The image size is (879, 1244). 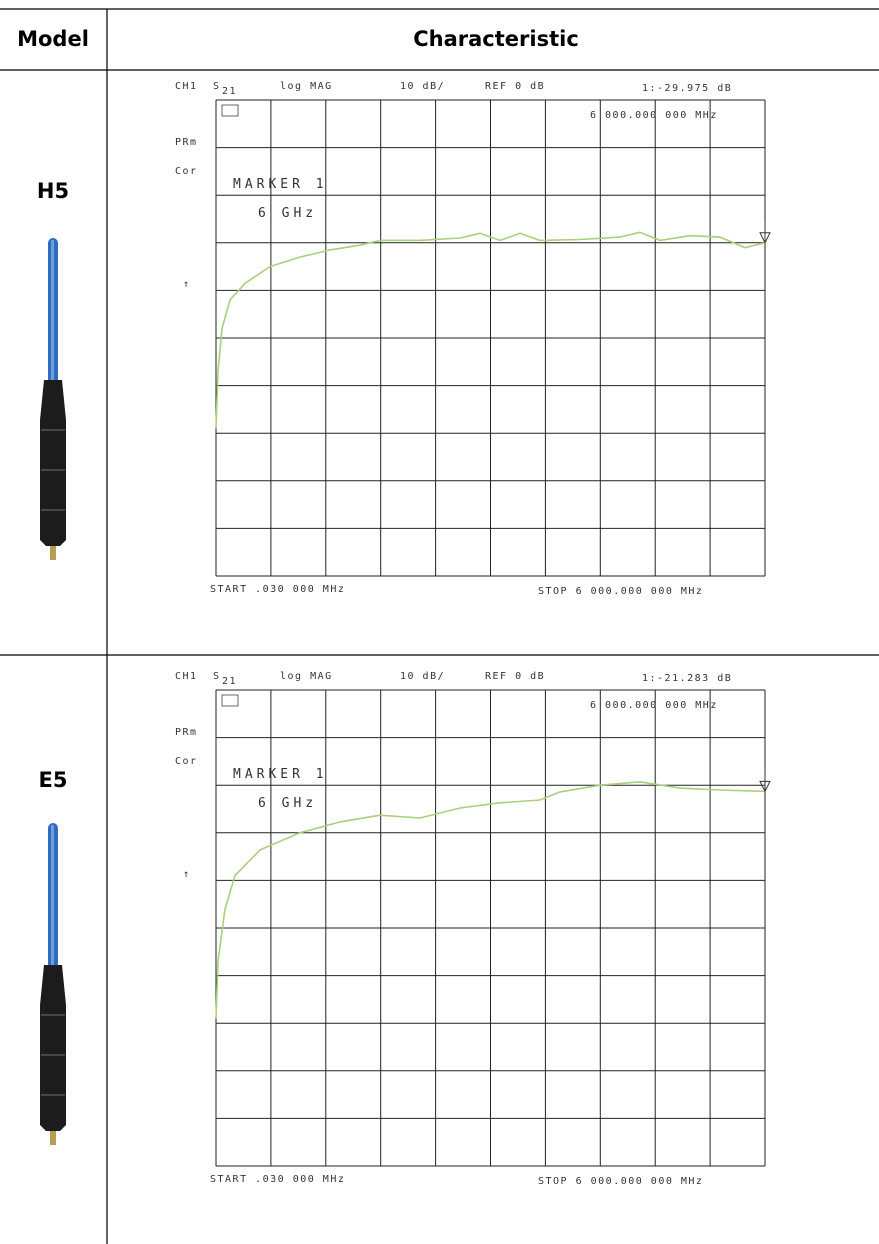 What do you see at coordinates (687, 678) in the screenshot?
I see `marker-readout: 1:-21.283 dB` at bounding box center [687, 678].